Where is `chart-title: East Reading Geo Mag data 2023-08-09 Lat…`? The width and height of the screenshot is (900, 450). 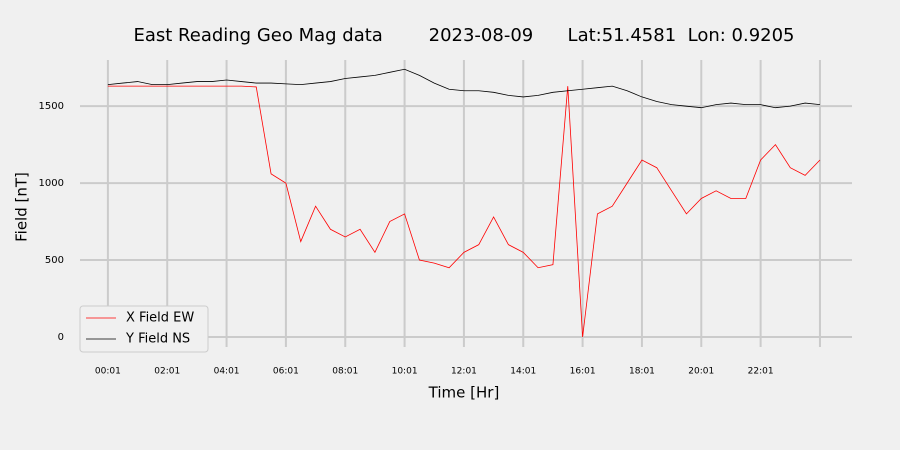 chart-title: East Reading Geo Mag data 2023-08-09 Lat… is located at coordinates (463, 35).